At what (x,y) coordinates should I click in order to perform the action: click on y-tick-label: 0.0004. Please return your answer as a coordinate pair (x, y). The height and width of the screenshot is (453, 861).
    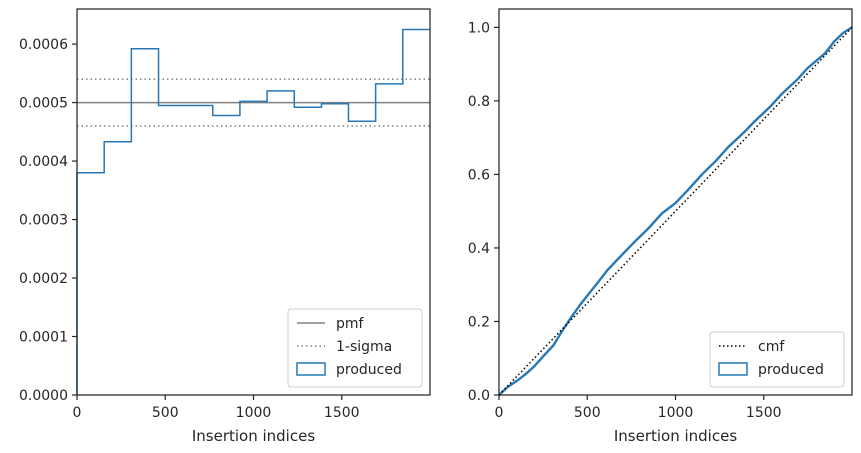
    Looking at the image, I should click on (43, 162).